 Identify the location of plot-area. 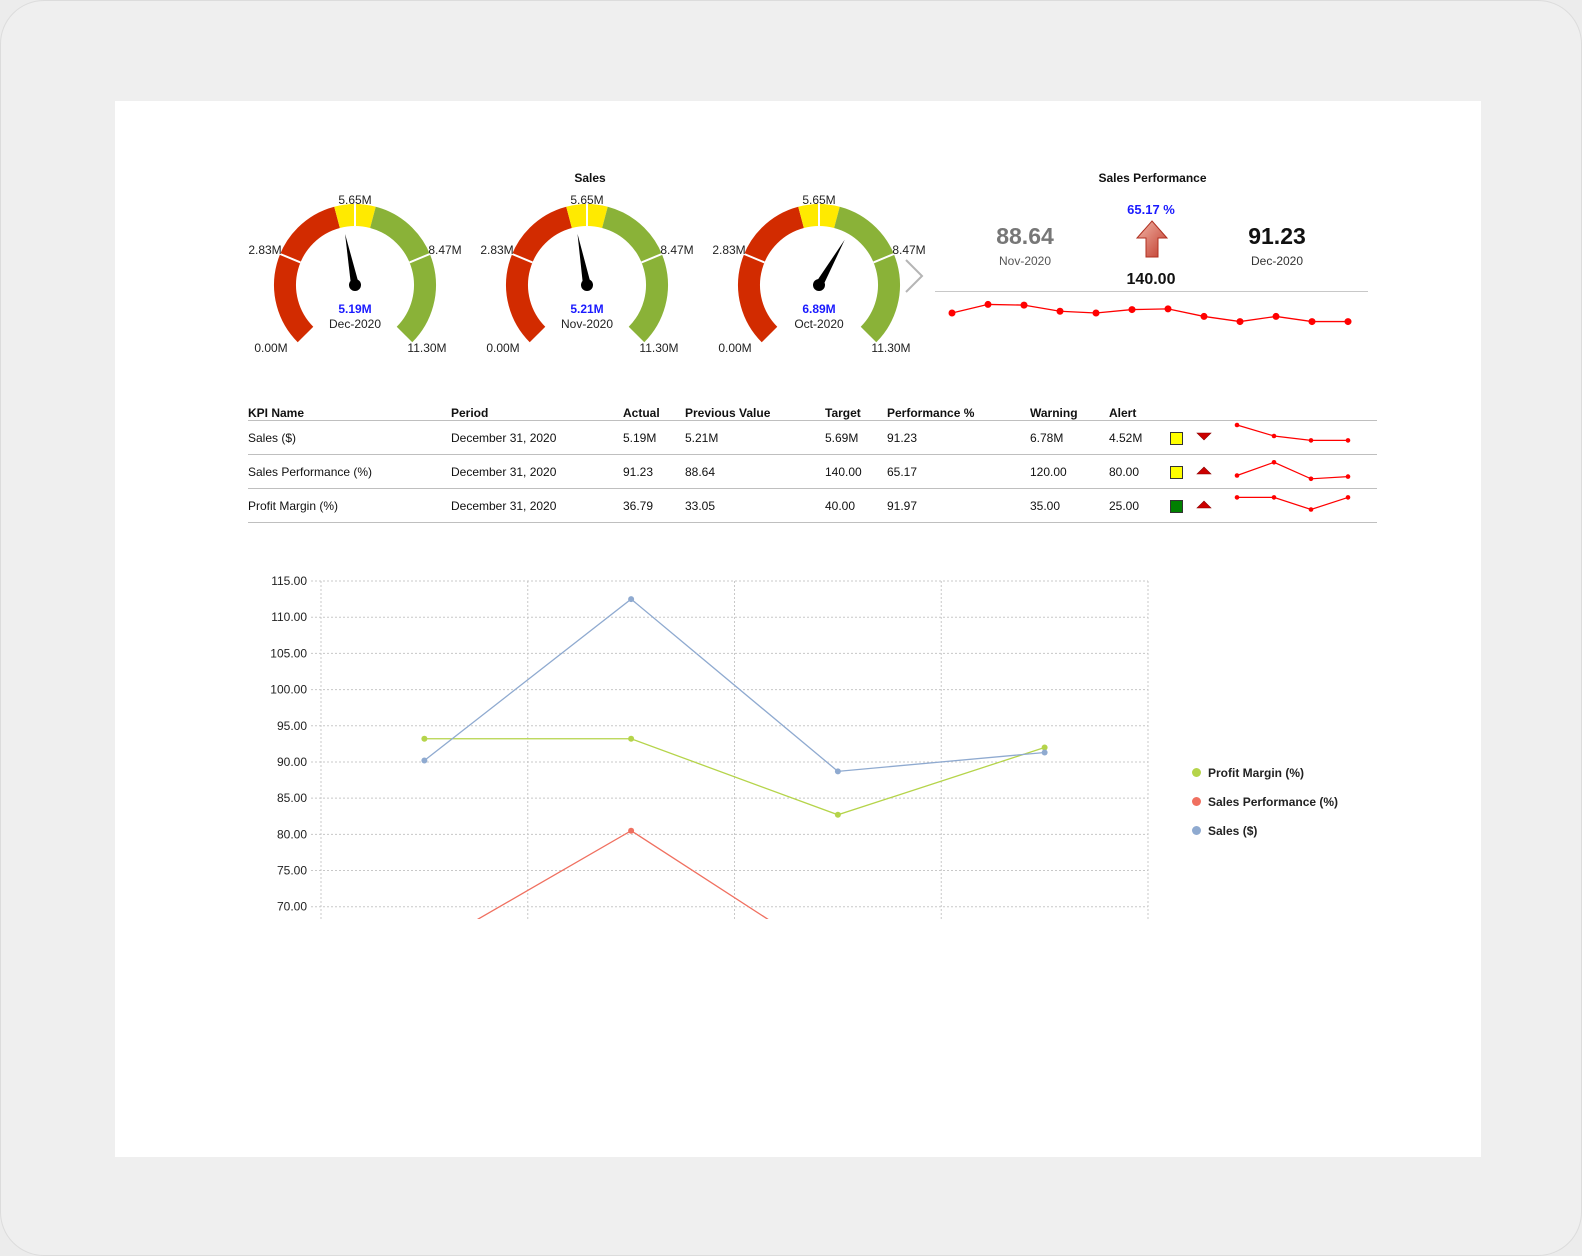
(734, 757).